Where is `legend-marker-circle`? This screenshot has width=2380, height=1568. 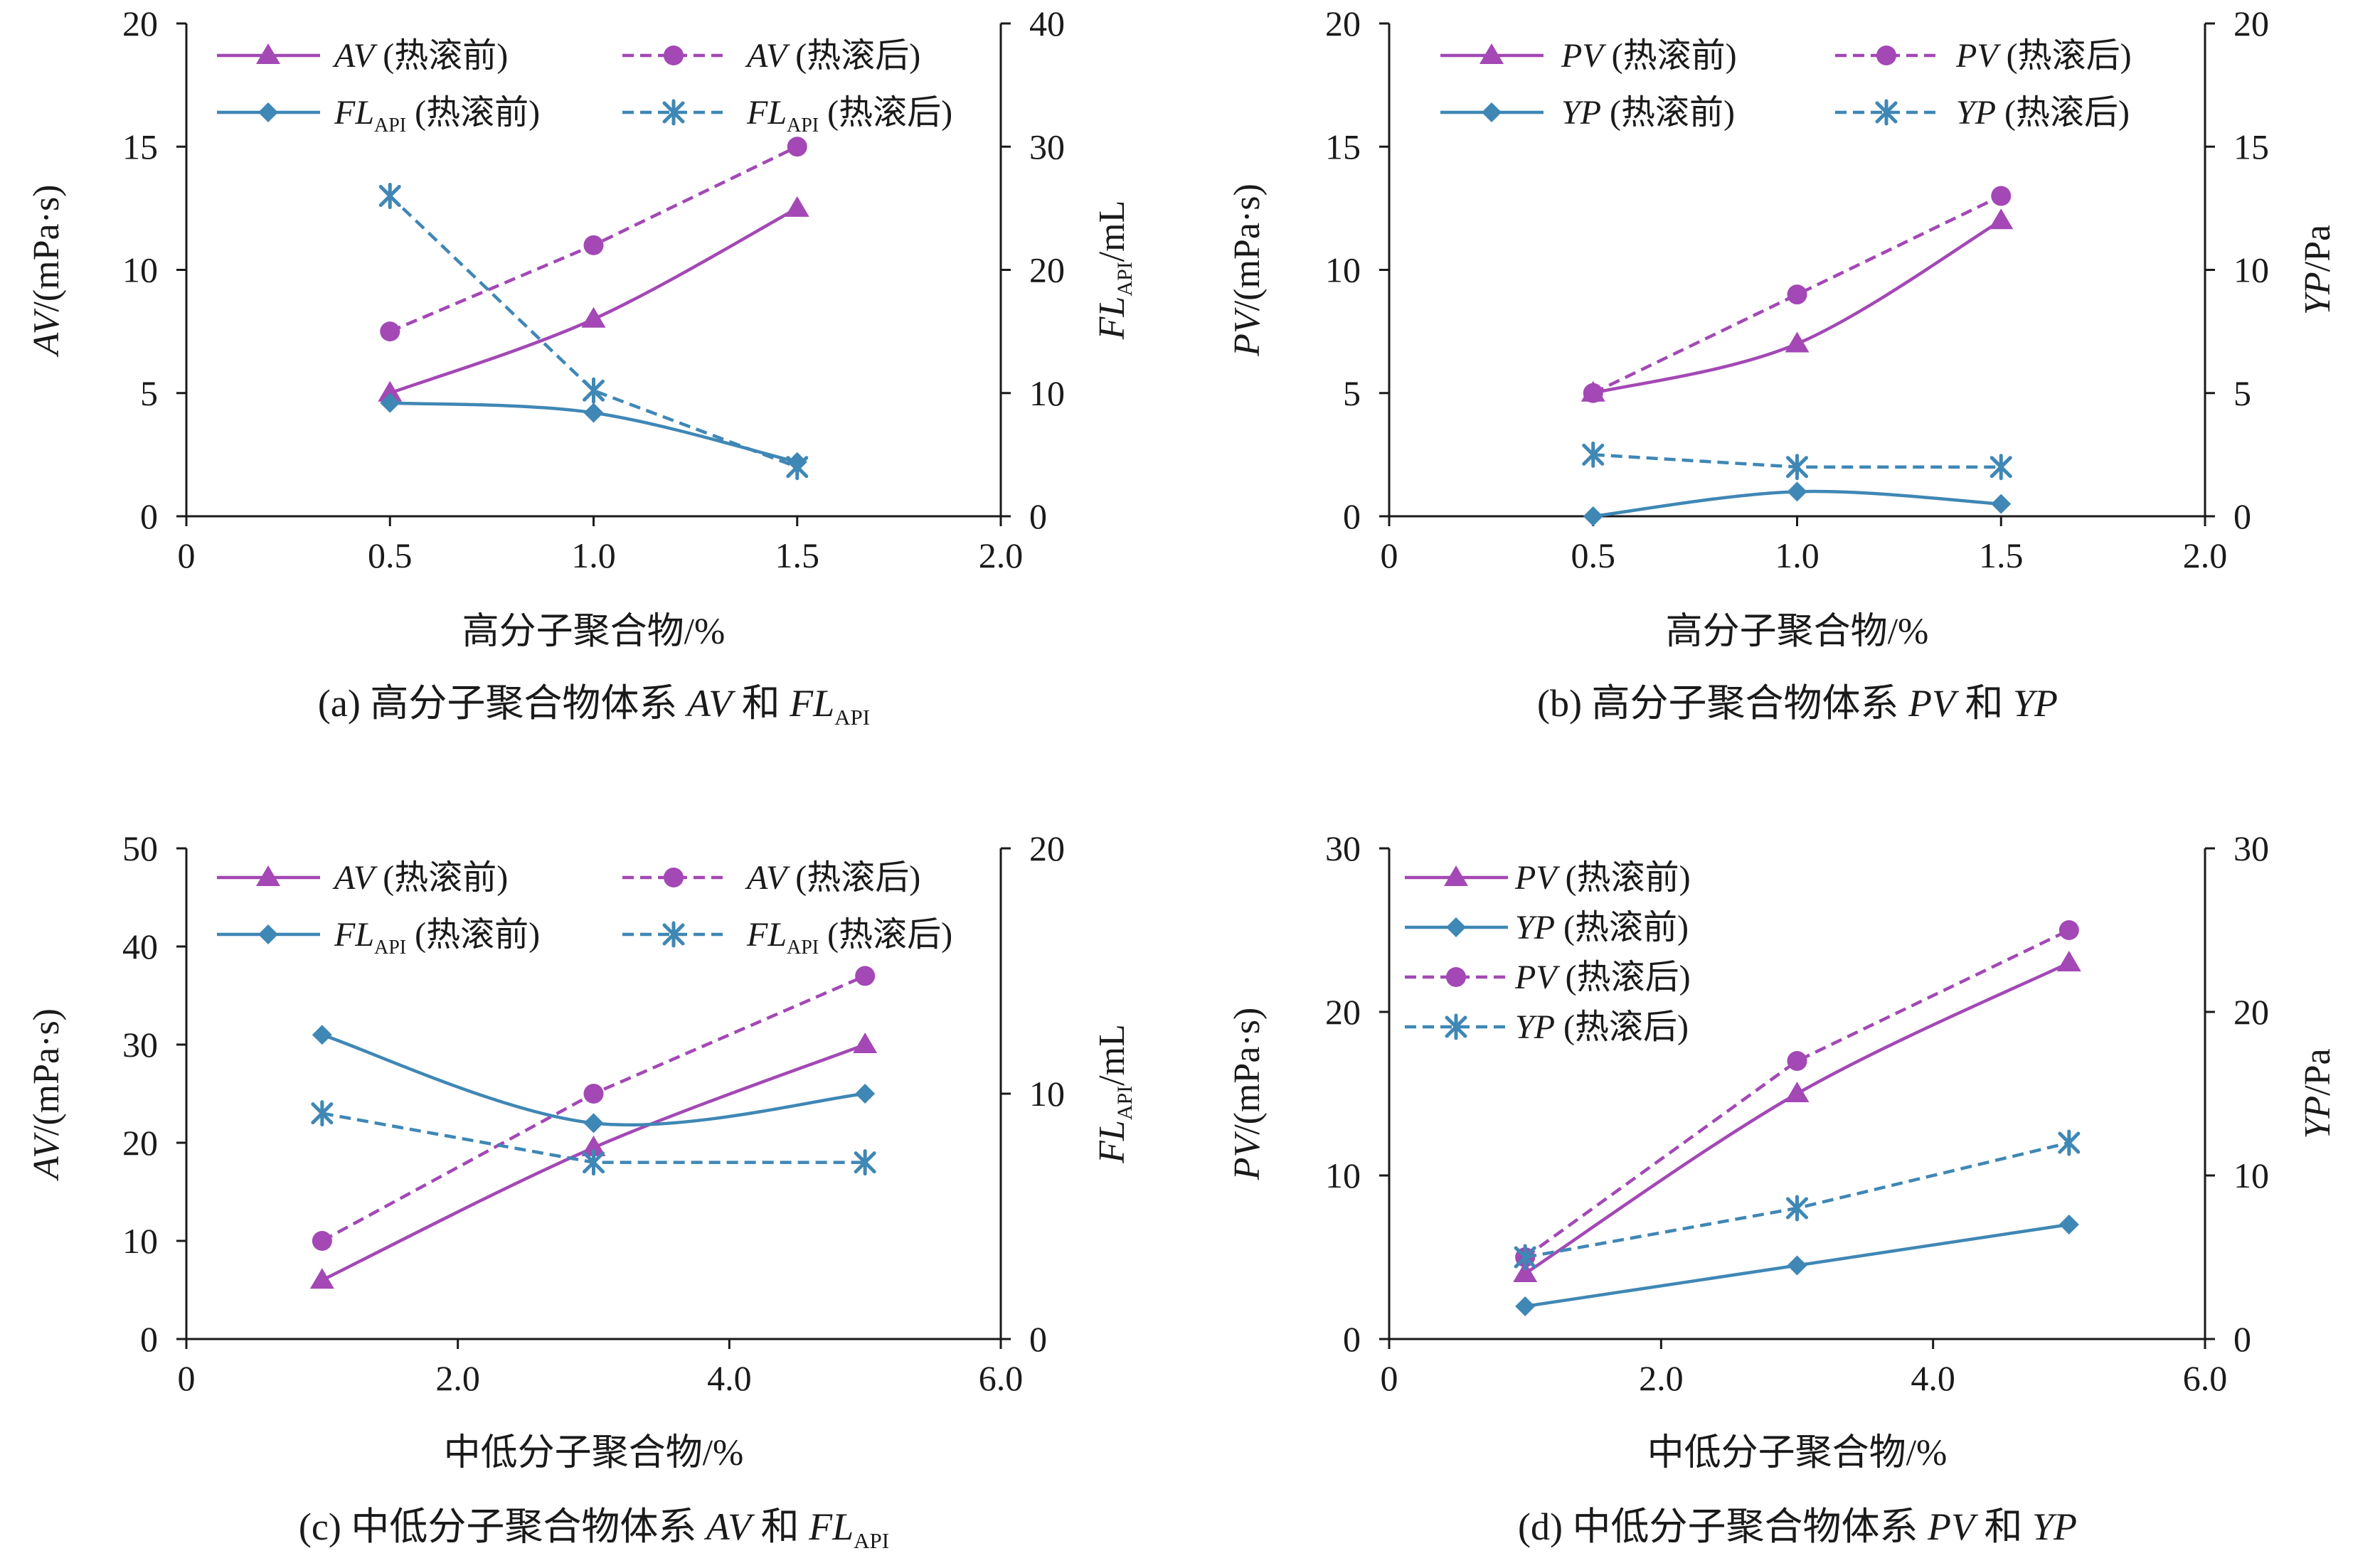 legend-marker-circle is located at coordinates (674, 55).